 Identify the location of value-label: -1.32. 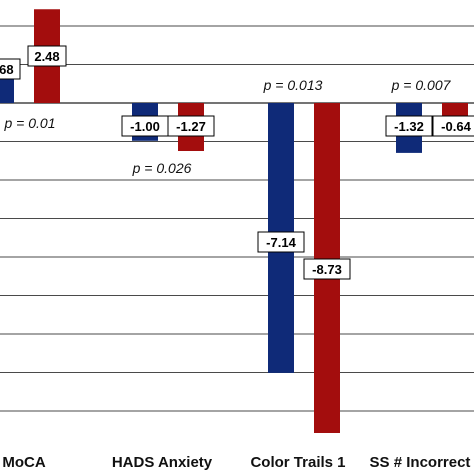
(409, 126).